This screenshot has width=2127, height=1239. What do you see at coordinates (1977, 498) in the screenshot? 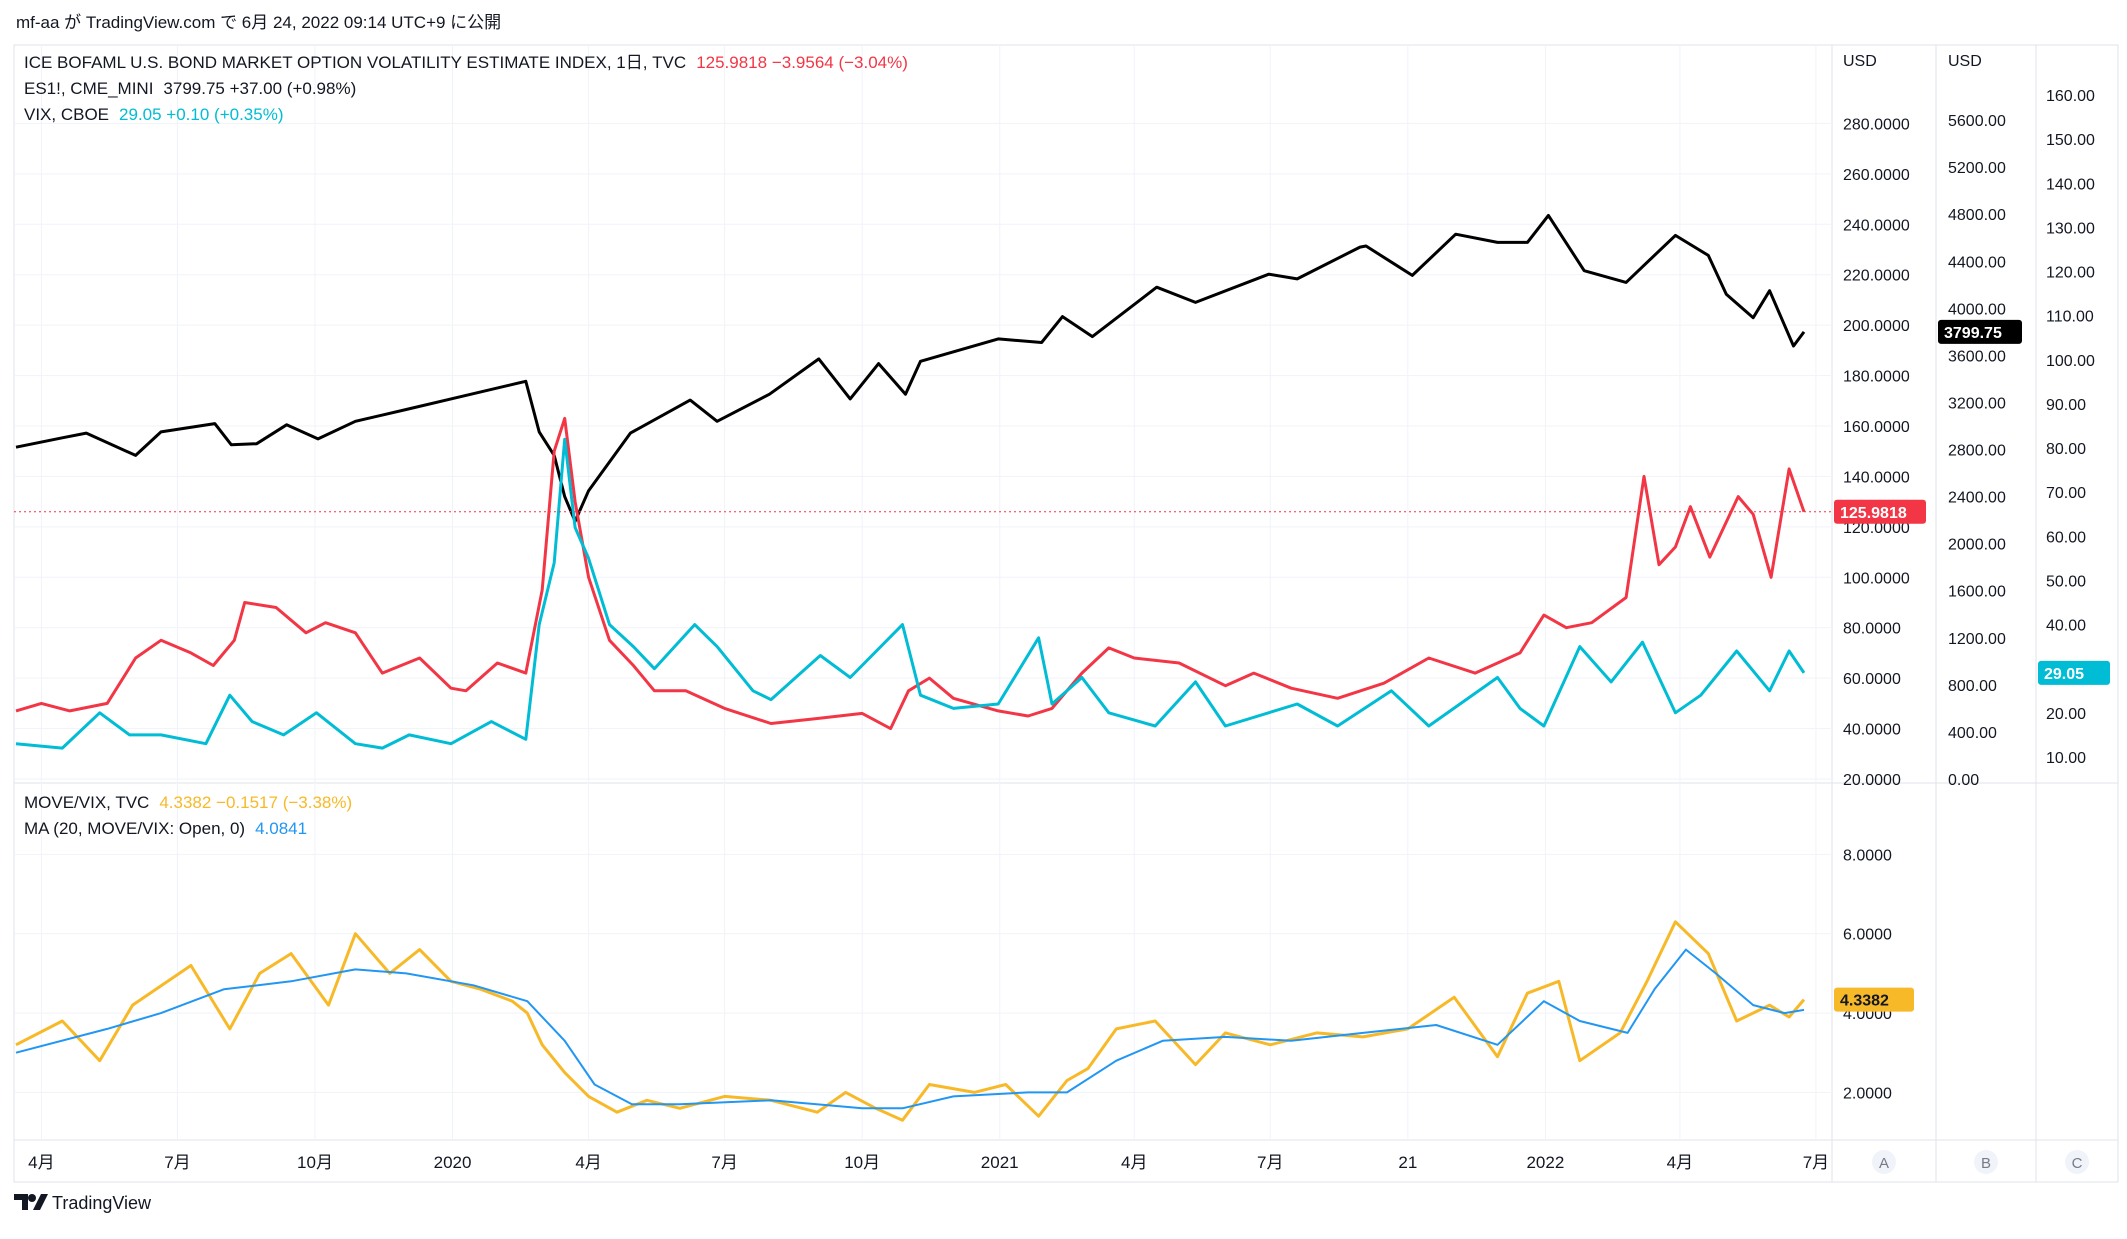
I see `axis-b-tick: 2400.00` at bounding box center [1977, 498].